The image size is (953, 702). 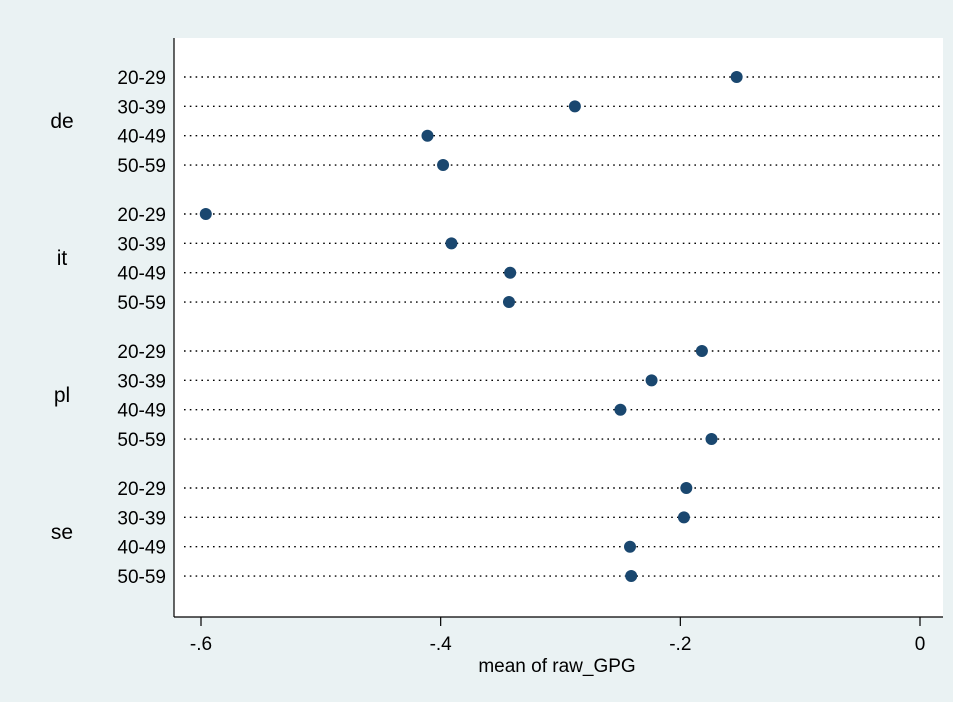 What do you see at coordinates (920, 644) in the screenshot?
I see `x-tick-label-3: 0` at bounding box center [920, 644].